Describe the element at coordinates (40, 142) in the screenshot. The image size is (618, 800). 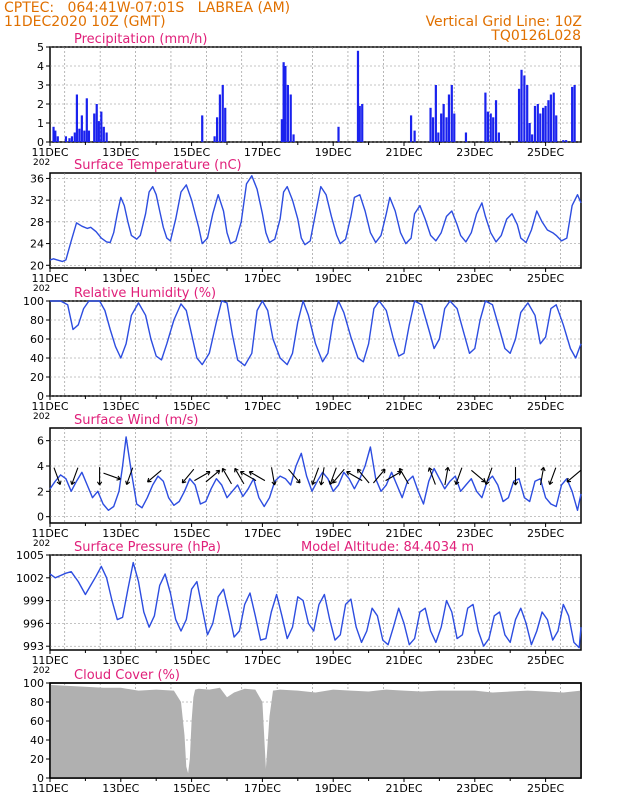
I see `precipitation-ytick-label: 0` at that location.